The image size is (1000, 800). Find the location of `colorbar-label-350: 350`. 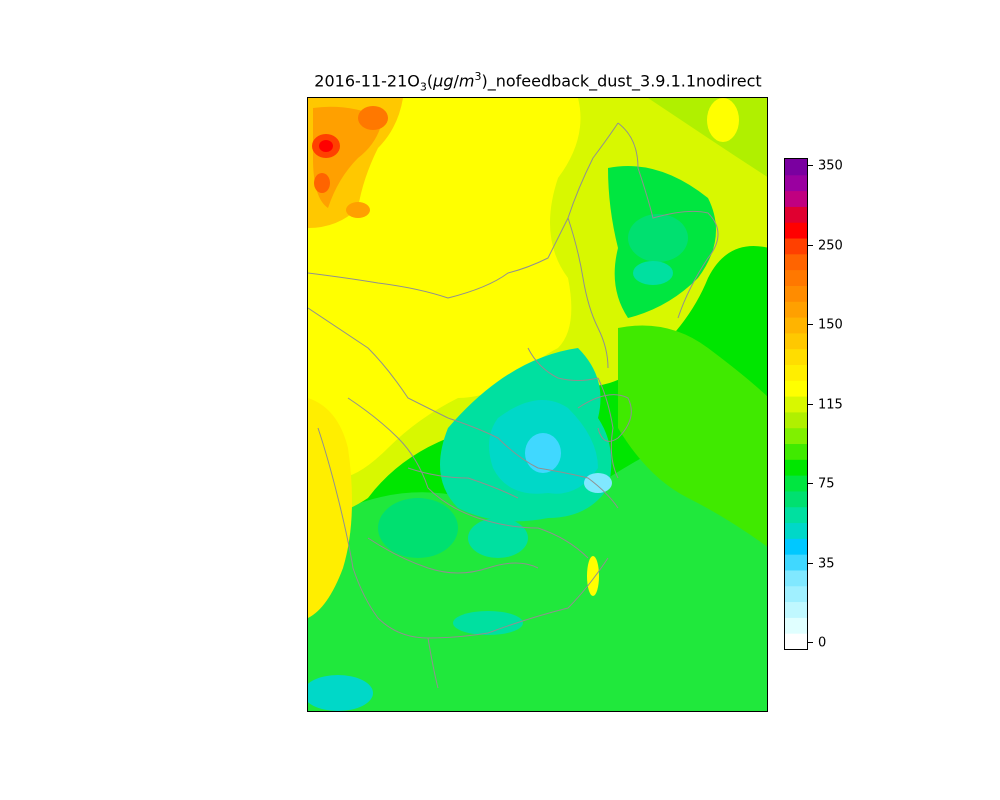

colorbar-label-350: 350 is located at coordinates (830, 166).